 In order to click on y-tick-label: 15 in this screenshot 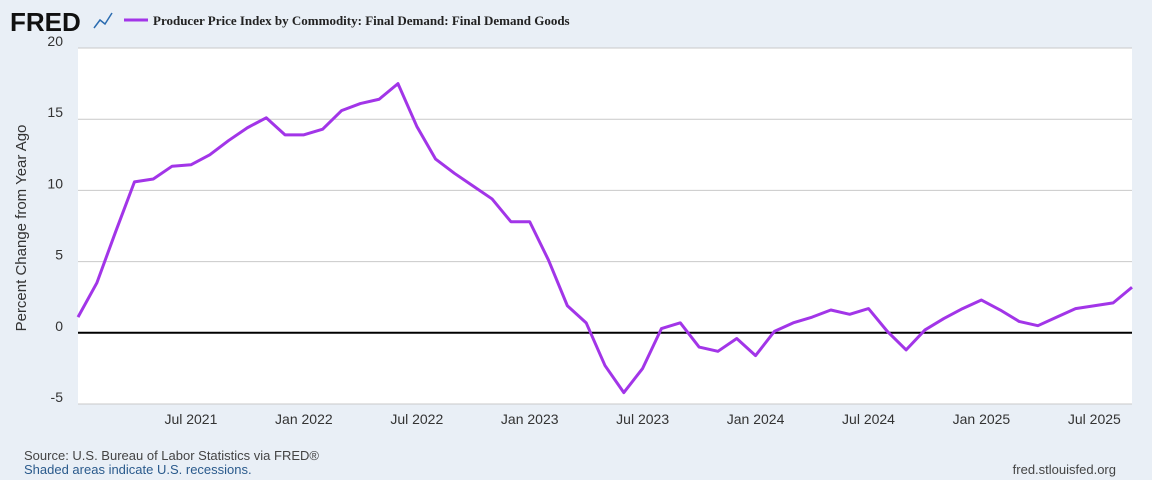, I will do `click(55, 112)`.